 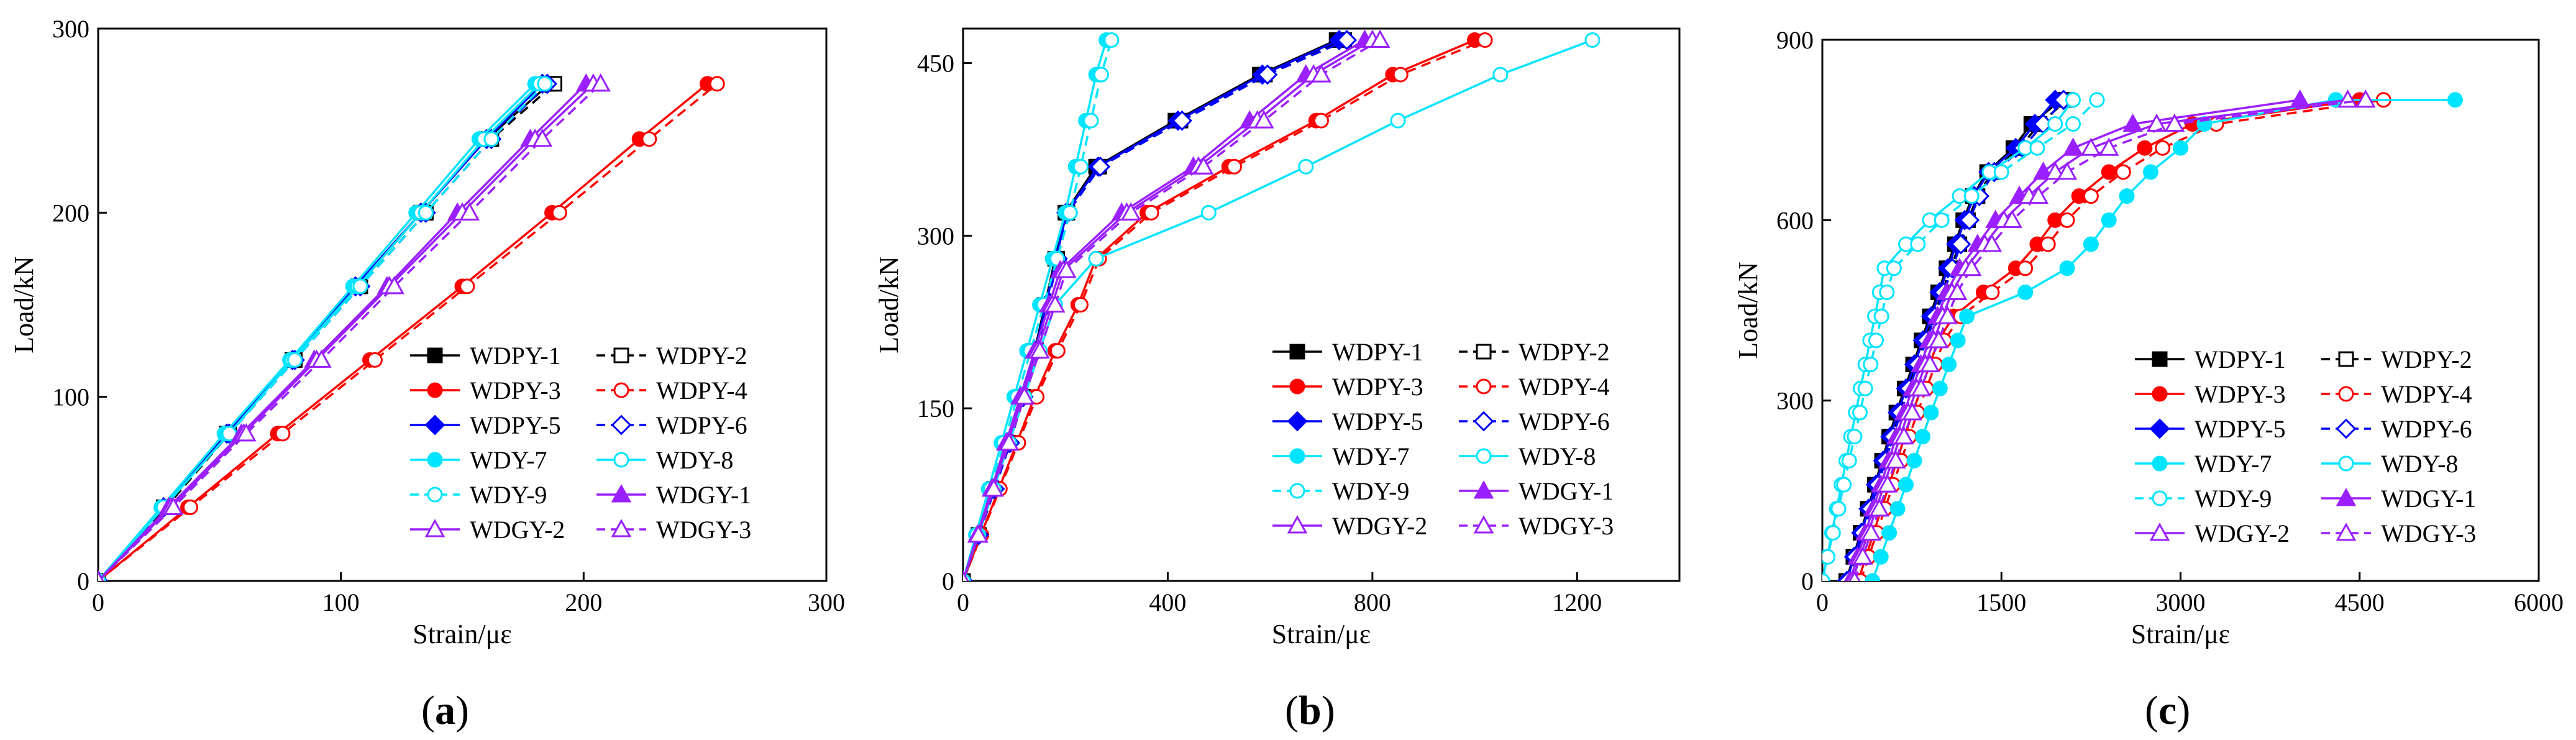 What do you see at coordinates (583, 602) in the screenshot?
I see `x-tick-label: 200` at bounding box center [583, 602].